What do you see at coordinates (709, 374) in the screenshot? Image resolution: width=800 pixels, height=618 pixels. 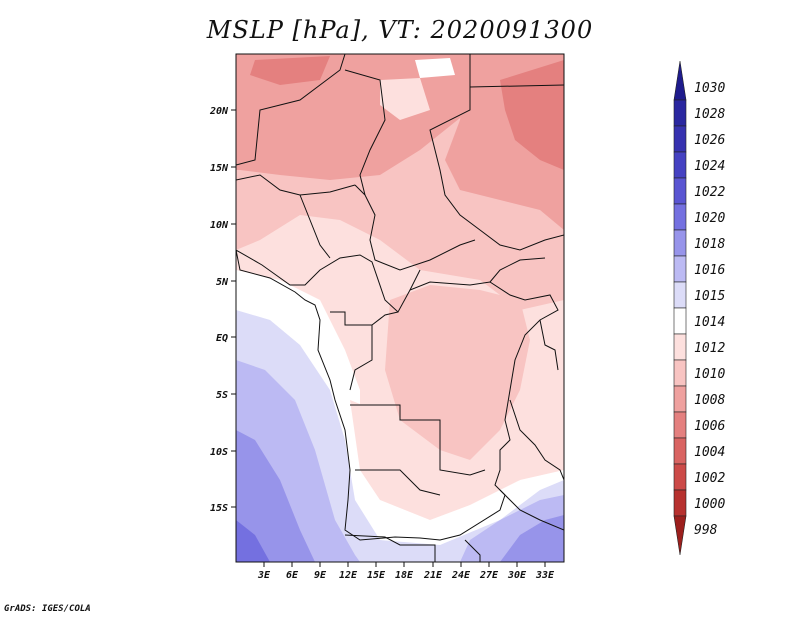 I see `colorbar-label: 1010` at bounding box center [709, 374].